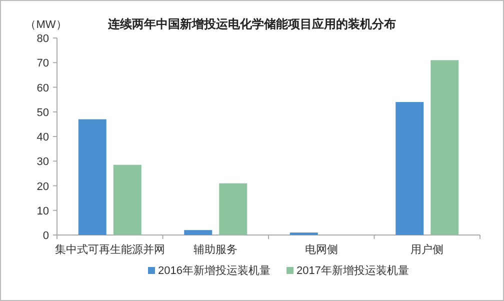 Image resolution: width=504 pixels, height=301 pixels. Describe the element at coordinates (45, 236) in the screenshot. I see `y-tick-label: 0` at that location.